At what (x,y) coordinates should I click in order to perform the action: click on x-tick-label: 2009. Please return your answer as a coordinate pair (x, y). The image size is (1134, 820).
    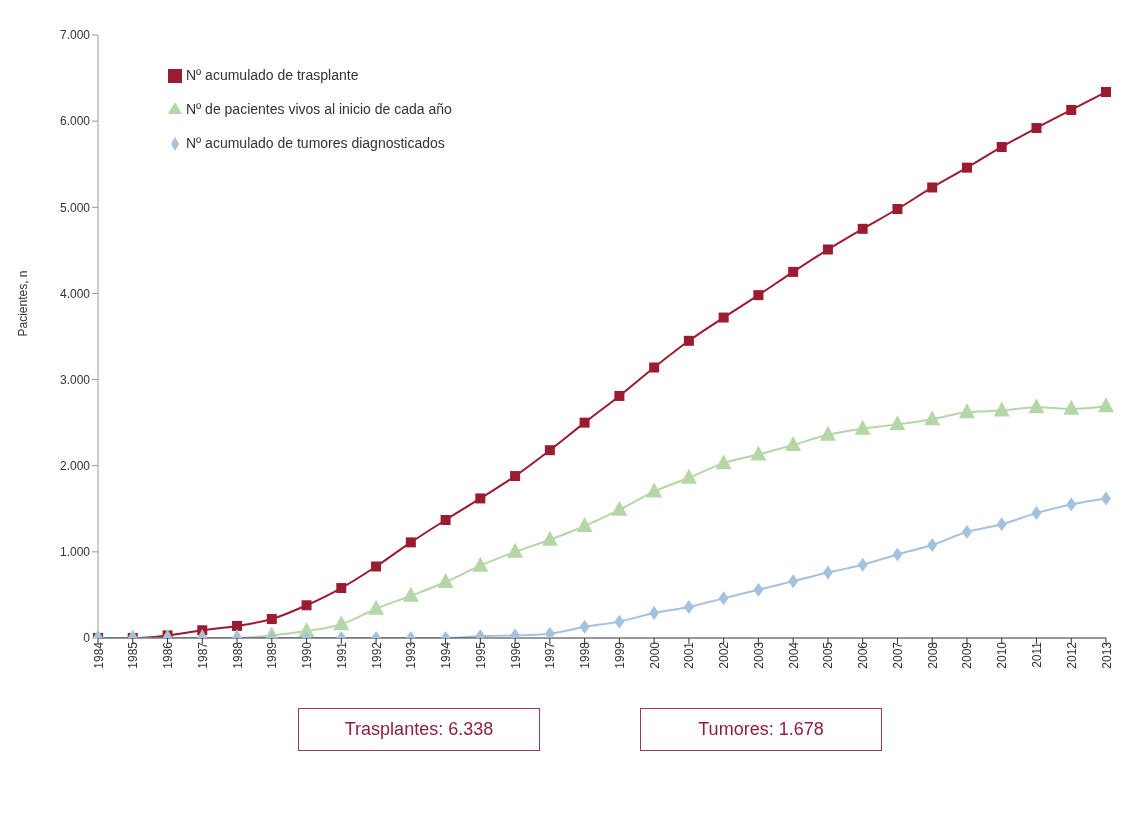
    Looking at the image, I should click on (967, 655).